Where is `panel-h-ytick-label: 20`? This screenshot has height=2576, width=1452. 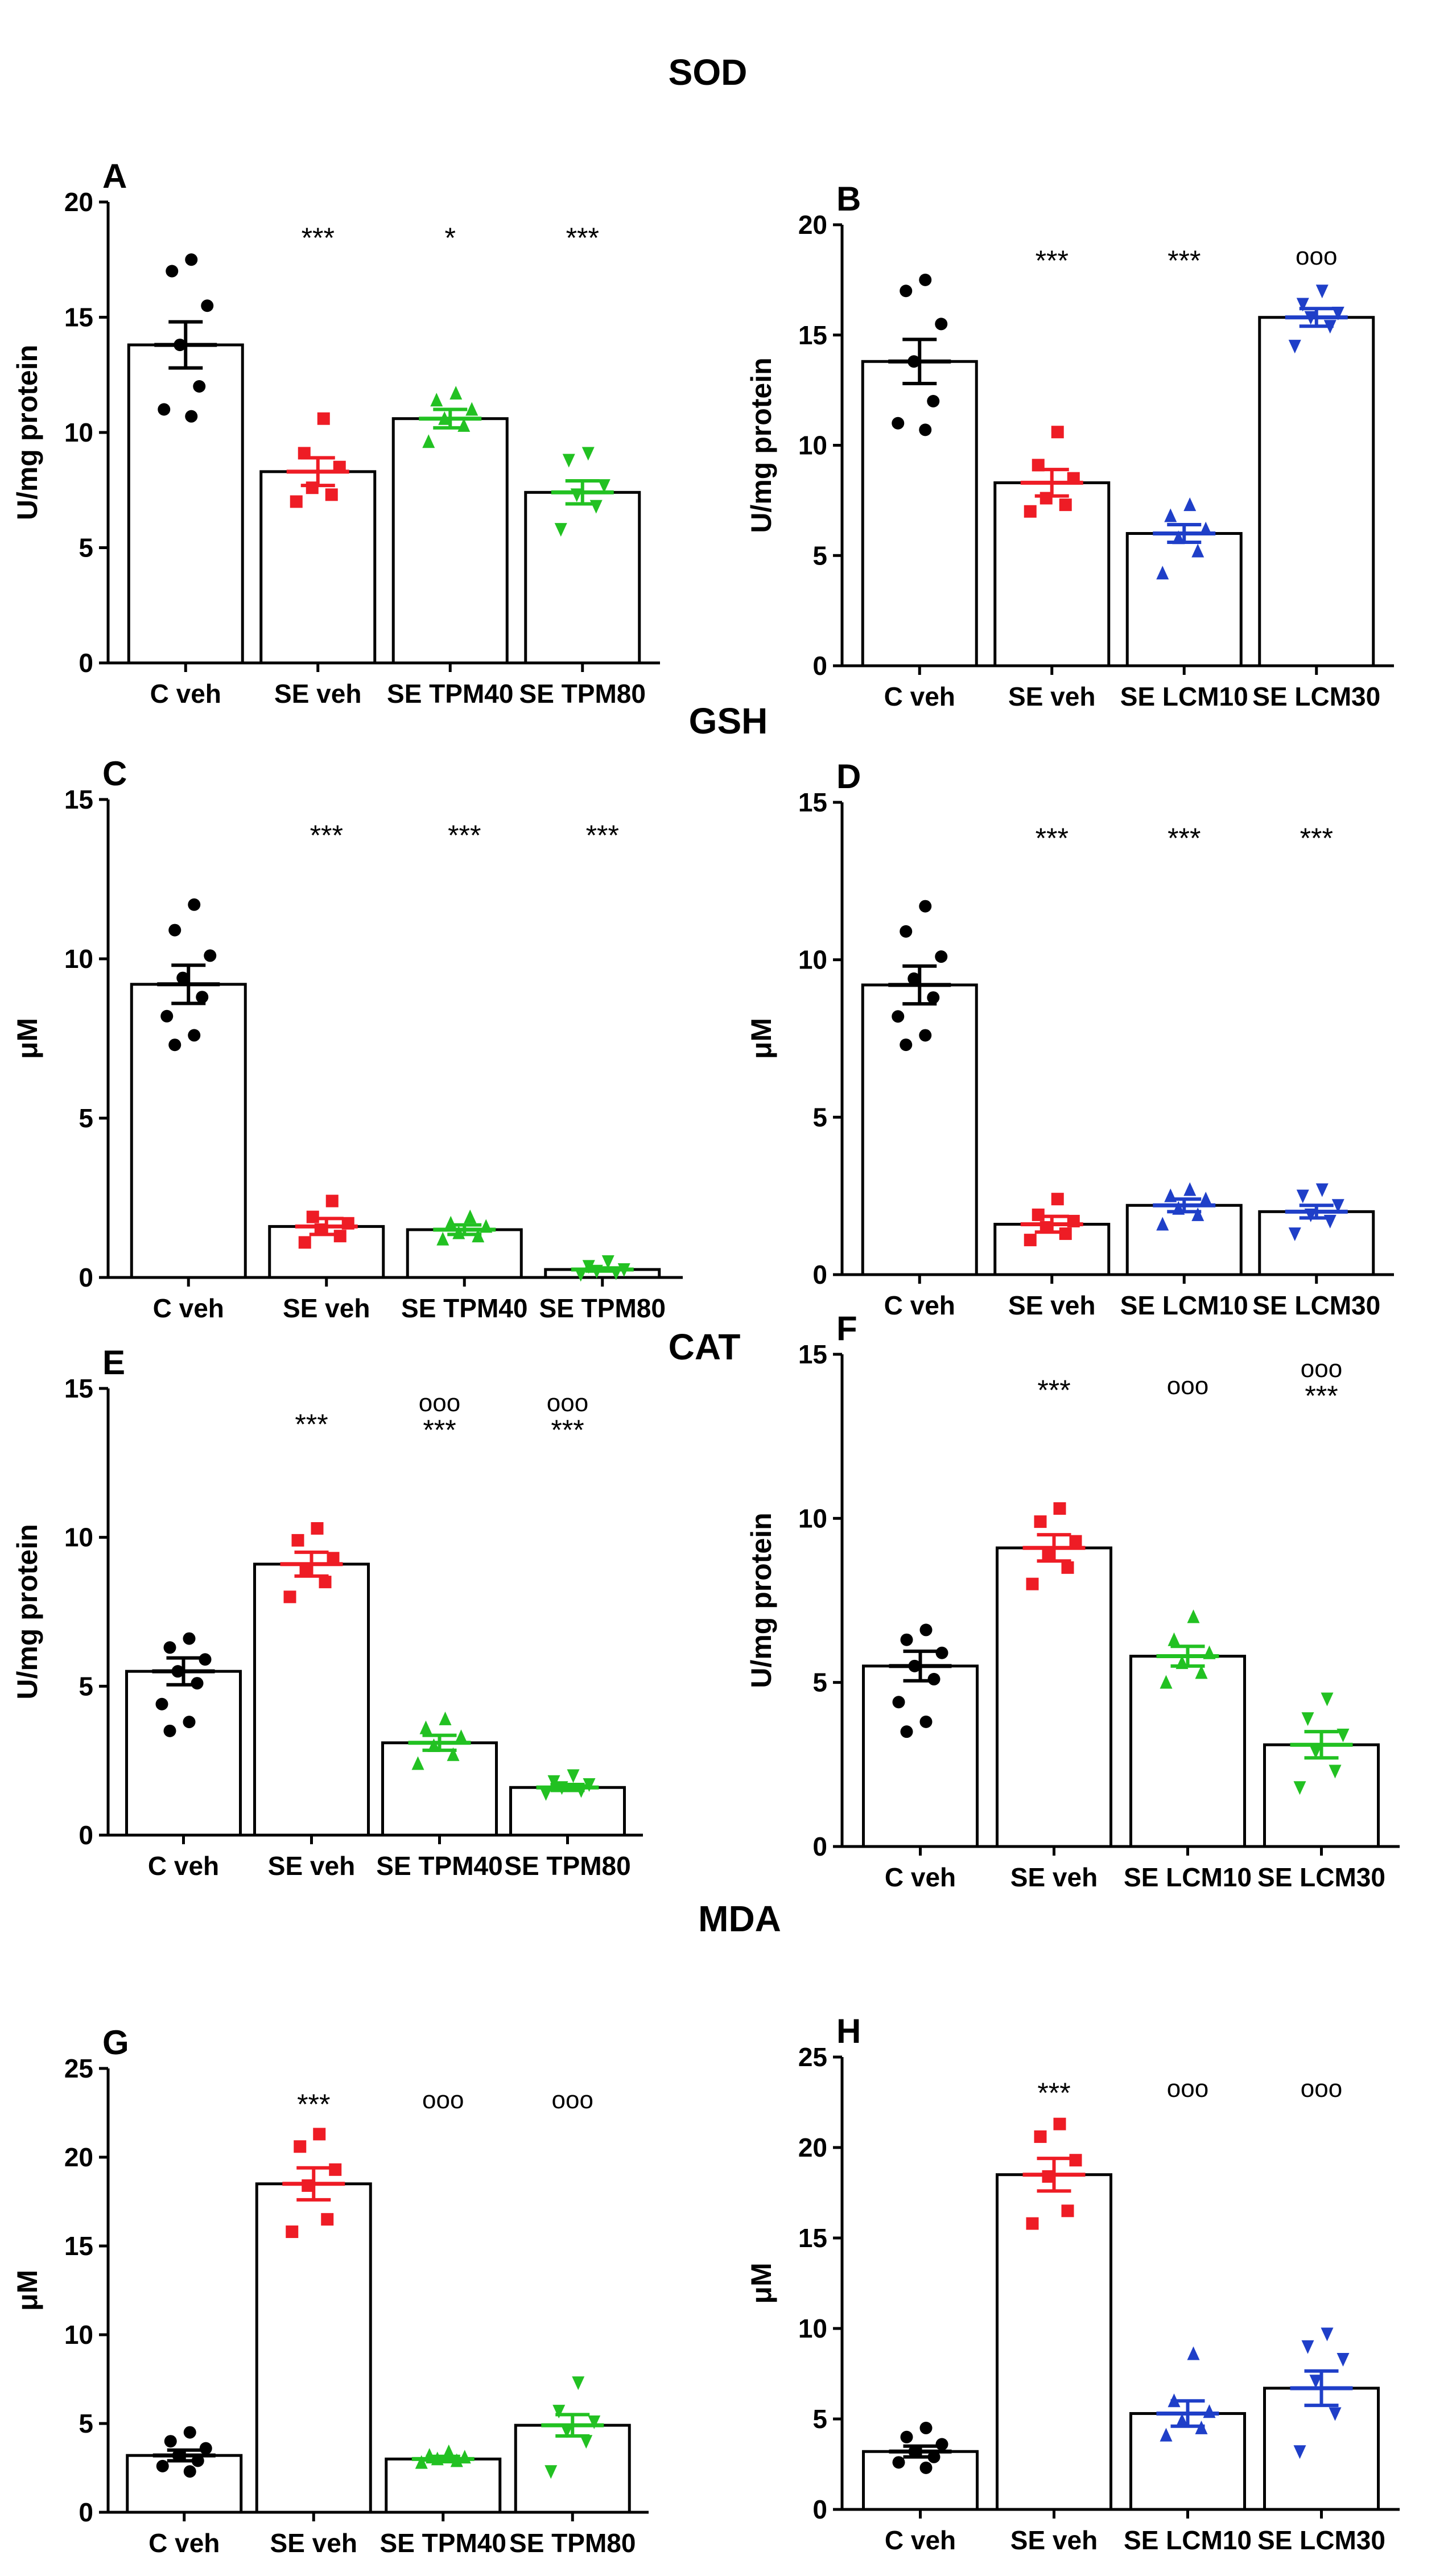
panel-h-ytick-label: 20 is located at coordinates (812, 2147).